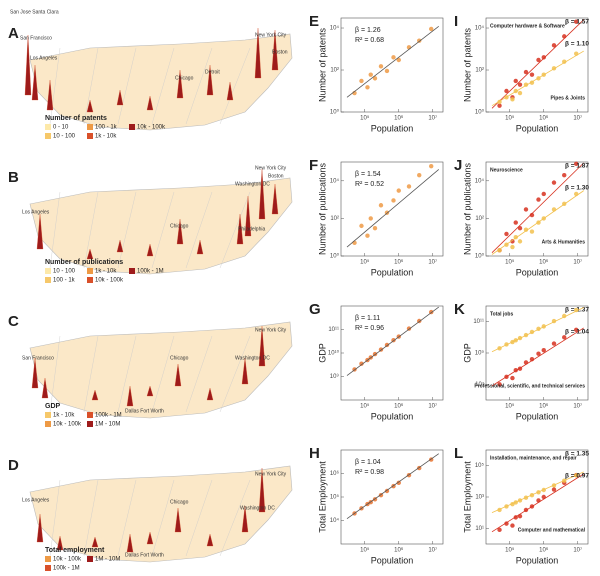  What do you see at coordinates (506, 170) in the screenshot?
I see `series-name: Neuroscience` at bounding box center [506, 170].